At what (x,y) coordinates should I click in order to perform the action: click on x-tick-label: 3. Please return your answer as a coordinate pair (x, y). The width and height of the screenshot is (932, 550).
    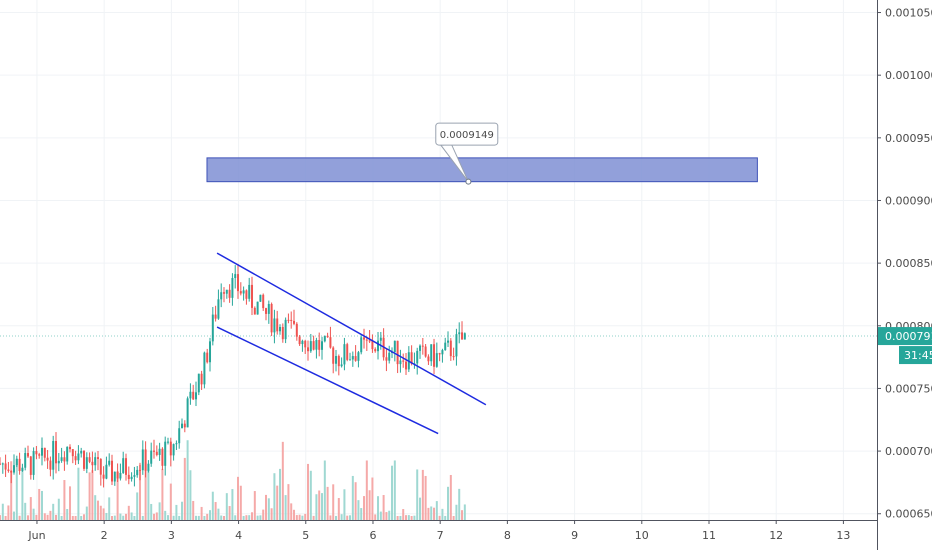
    Looking at the image, I should click on (171, 535).